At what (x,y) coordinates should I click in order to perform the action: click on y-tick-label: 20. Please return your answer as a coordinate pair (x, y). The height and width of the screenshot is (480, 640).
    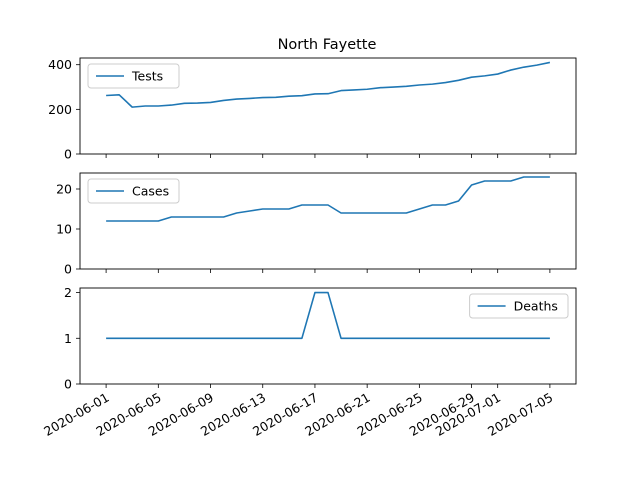
    Looking at the image, I should click on (64, 189).